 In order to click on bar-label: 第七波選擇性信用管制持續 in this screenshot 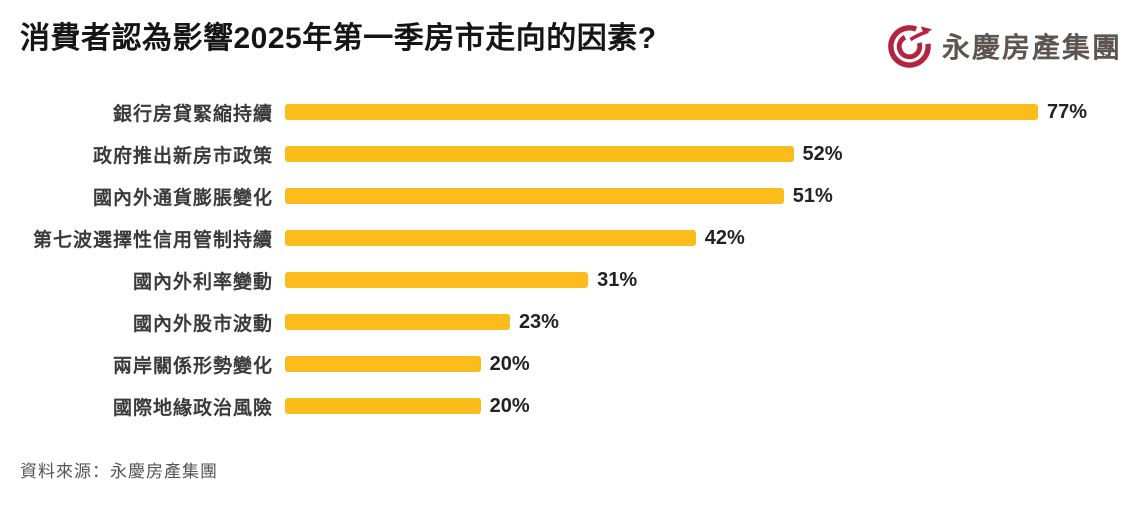, I will do `click(152, 240)`.